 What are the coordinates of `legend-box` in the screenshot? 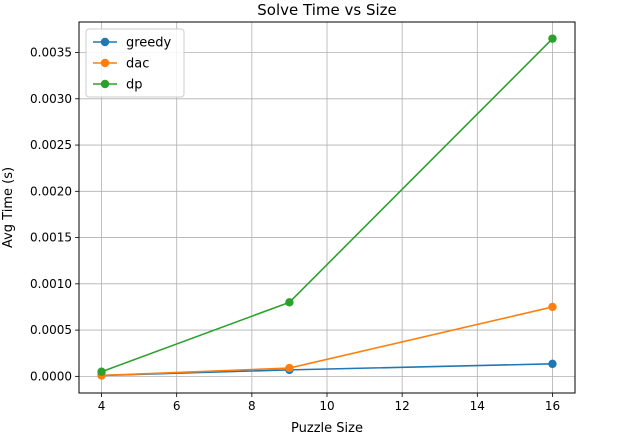 It's located at (135, 63).